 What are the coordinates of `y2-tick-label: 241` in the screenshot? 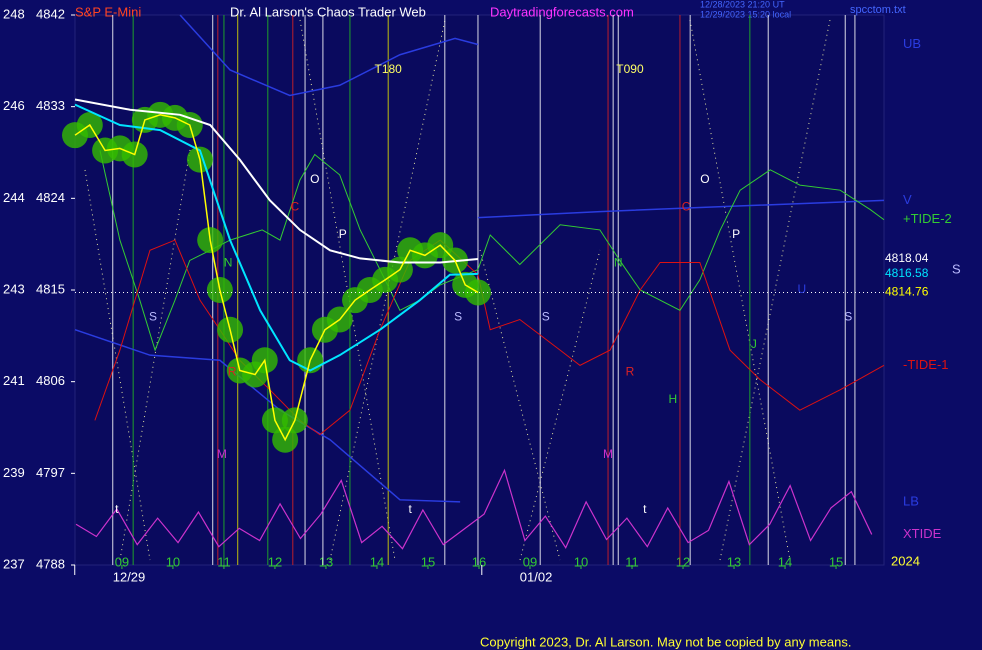 It's located at (14, 380).